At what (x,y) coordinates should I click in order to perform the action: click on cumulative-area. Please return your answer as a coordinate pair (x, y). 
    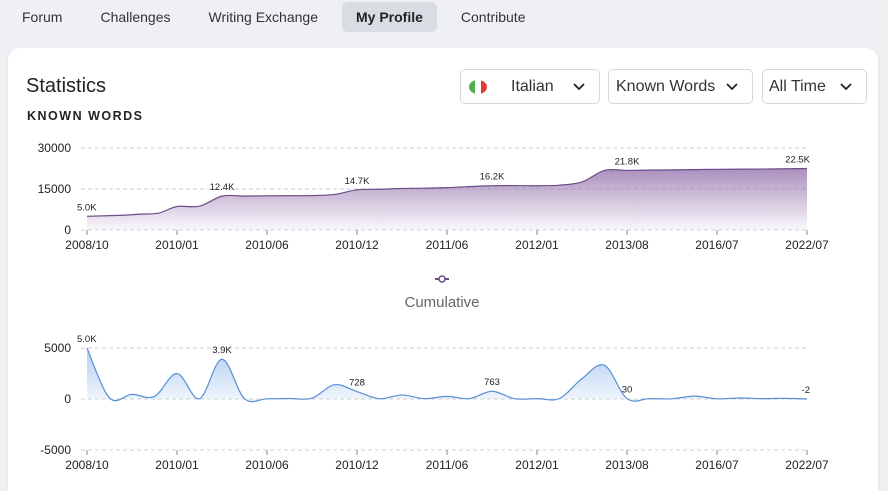
    Looking at the image, I should click on (447, 199).